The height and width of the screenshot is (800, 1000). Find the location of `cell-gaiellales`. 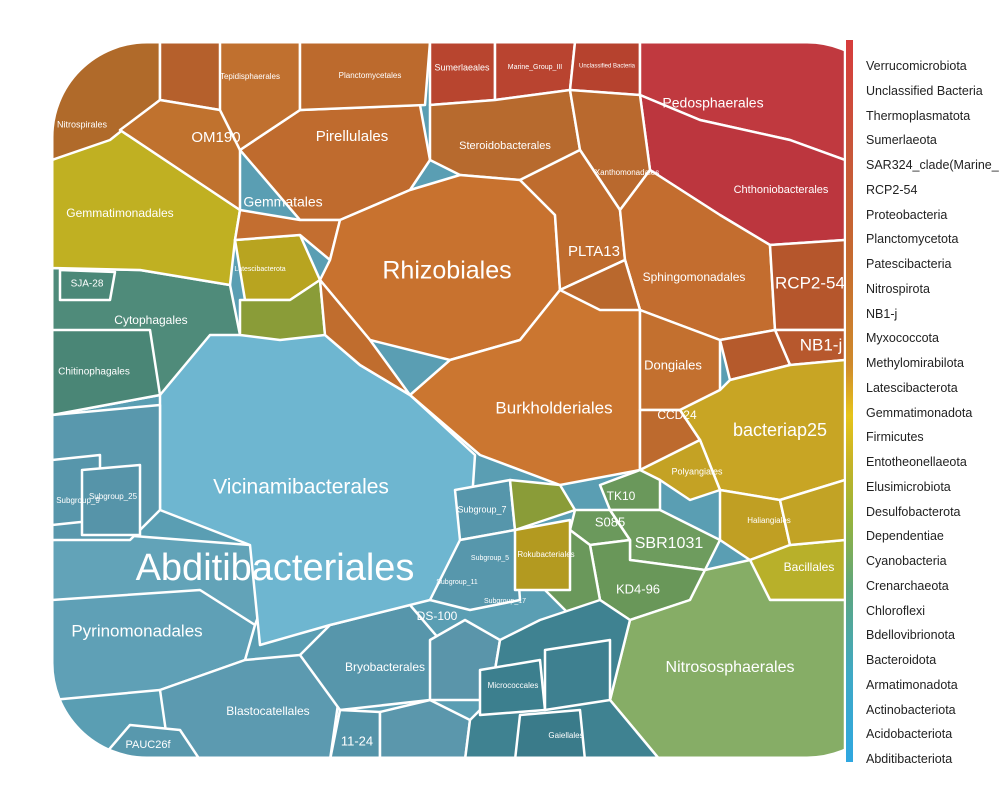

cell-gaiellales is located at coordinates (550, 734).